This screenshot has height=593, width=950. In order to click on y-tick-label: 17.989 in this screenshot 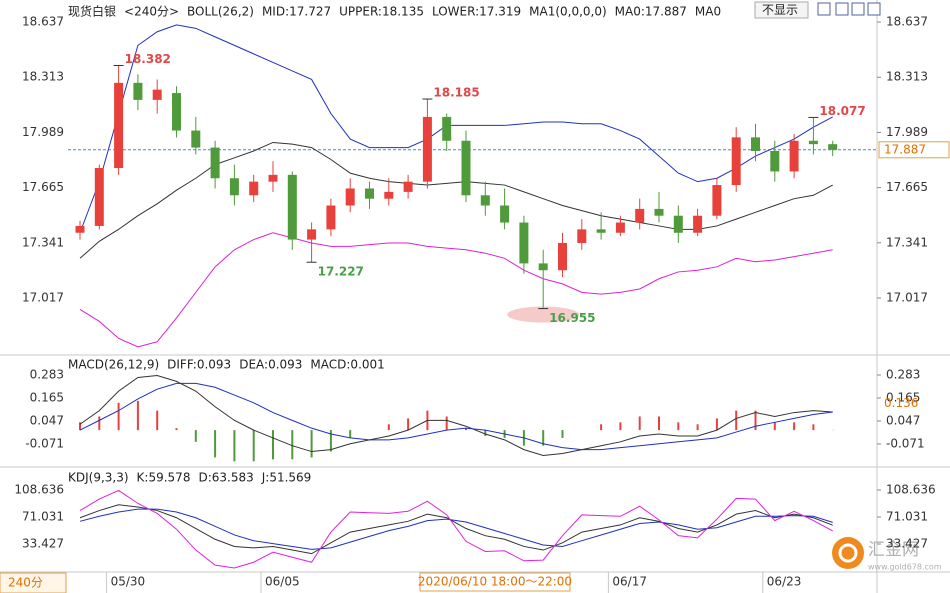, I will do `click(43, 132)`.